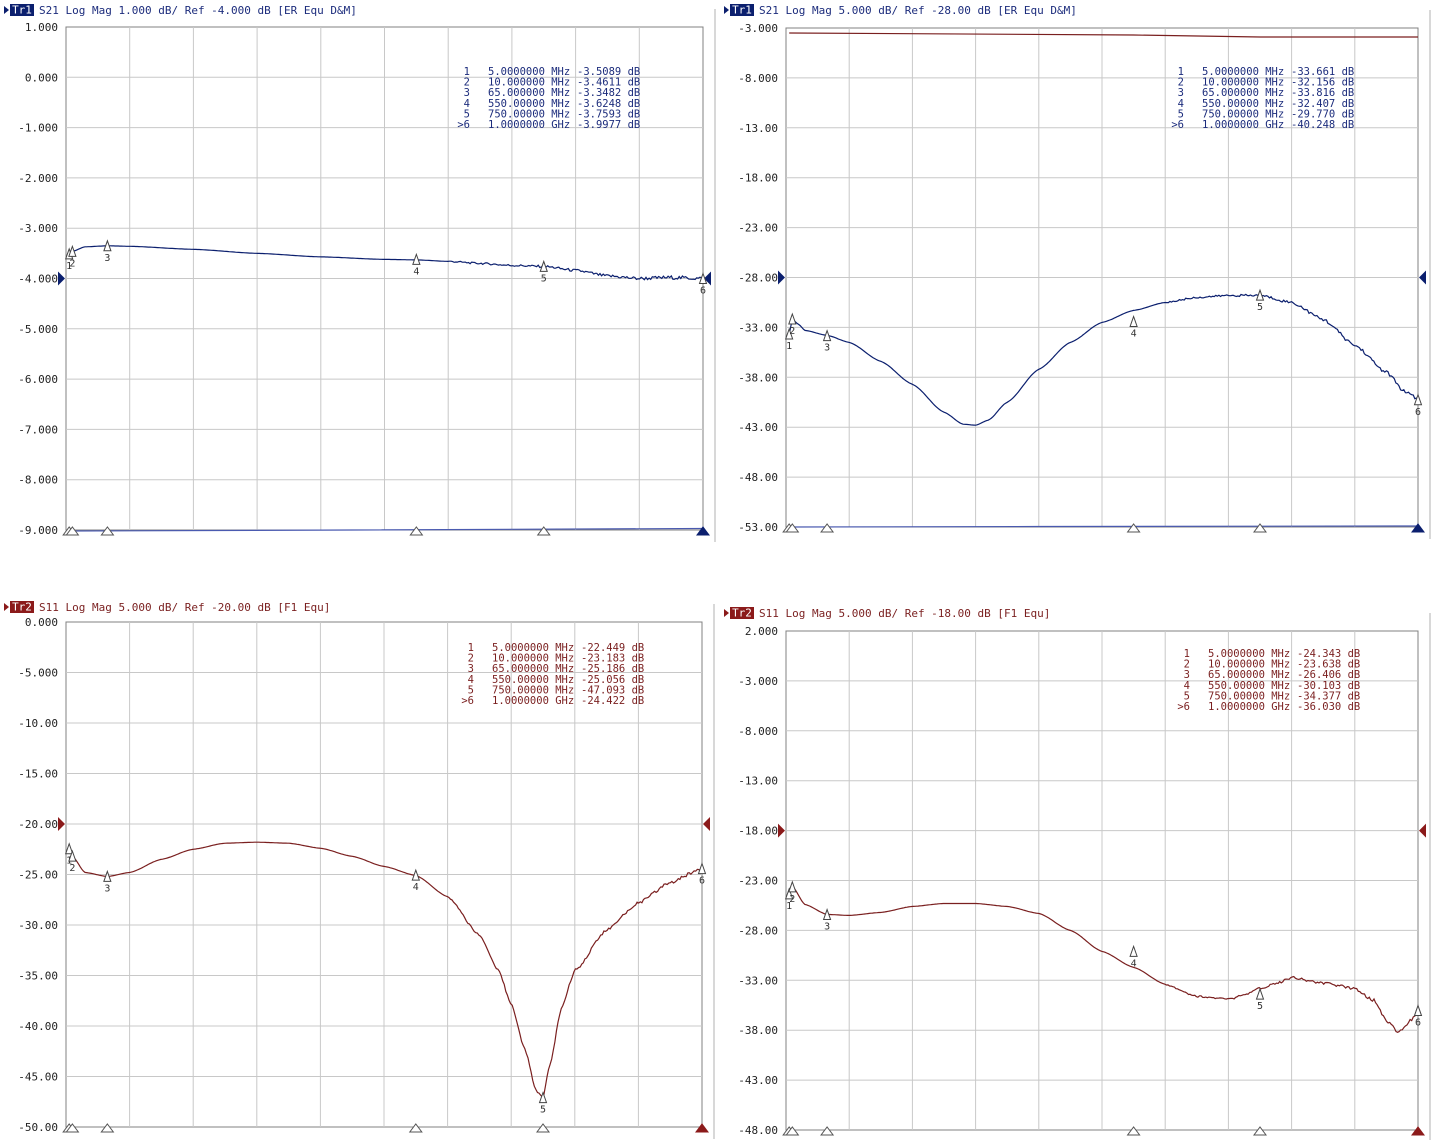  What do you see at coordinates (1322, 72) in the screenshot?
I see `marker-value: -33.661 dB` at bounding box center [1322, 72].